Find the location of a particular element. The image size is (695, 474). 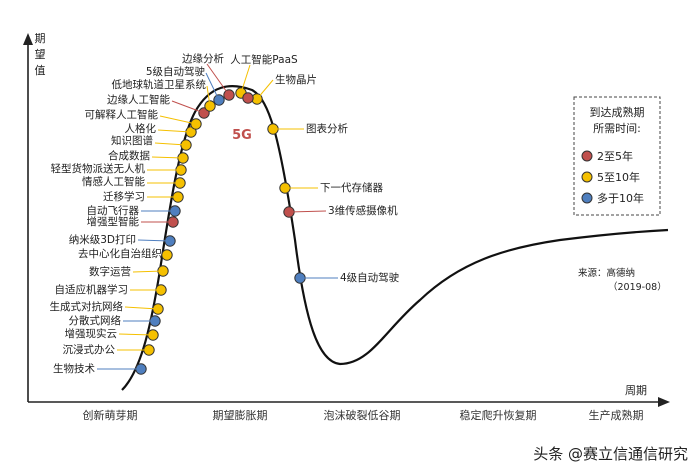

tech-label: 数字运营 is located at coordinates (110, 271).